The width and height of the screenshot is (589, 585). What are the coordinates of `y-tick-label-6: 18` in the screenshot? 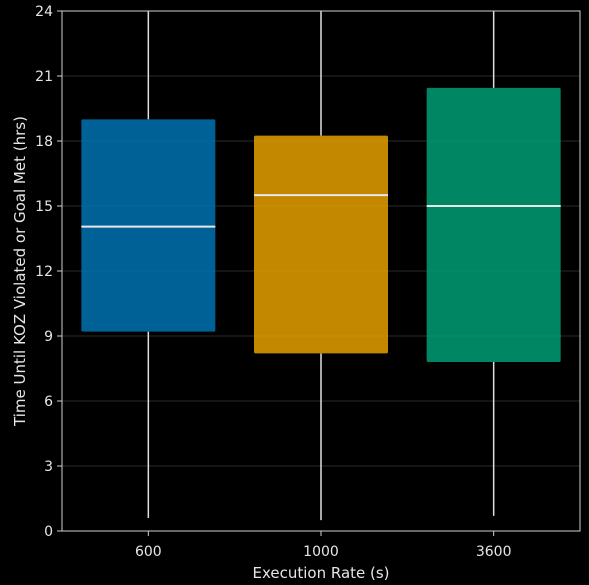 It's located at (44, 142).